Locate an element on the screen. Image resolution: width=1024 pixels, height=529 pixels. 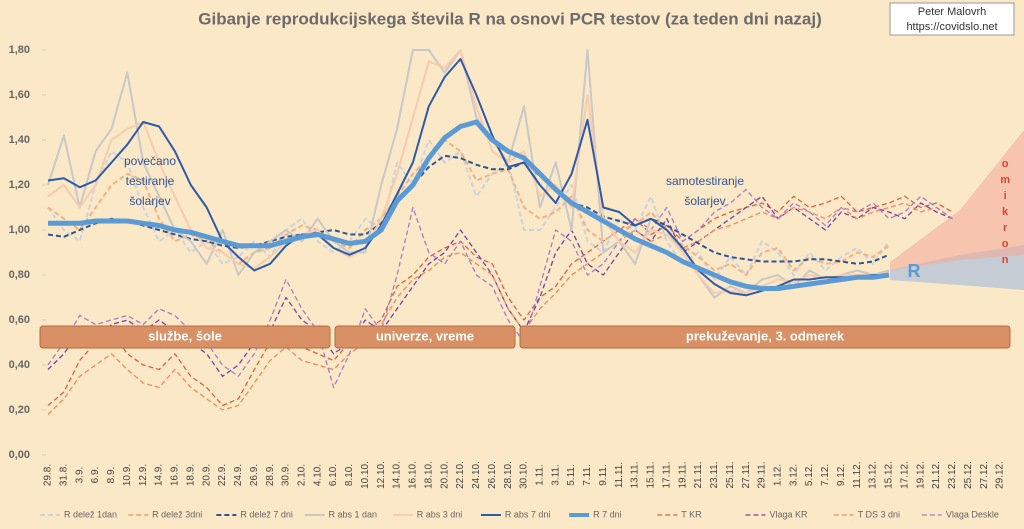
x-tick-label: 24.10. is located at coordinates (476, 475).